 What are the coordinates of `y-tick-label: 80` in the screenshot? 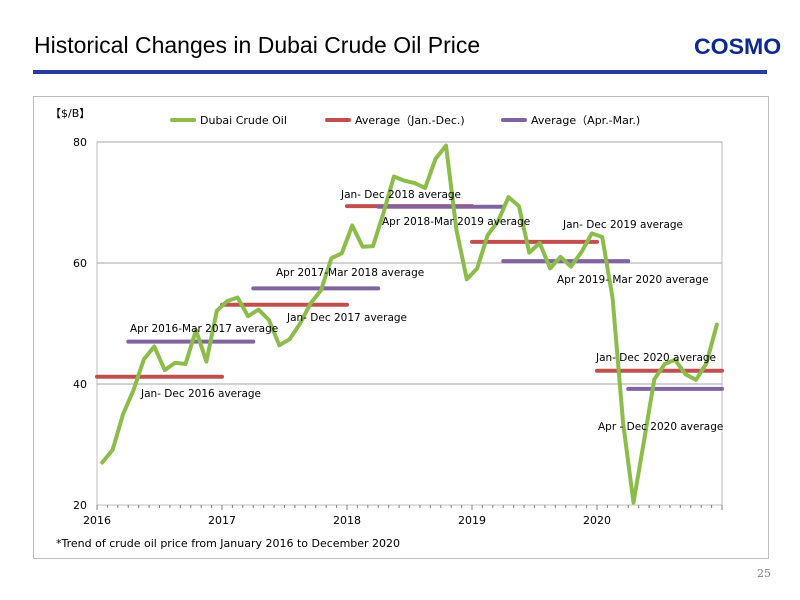 It's located at (80, 142).